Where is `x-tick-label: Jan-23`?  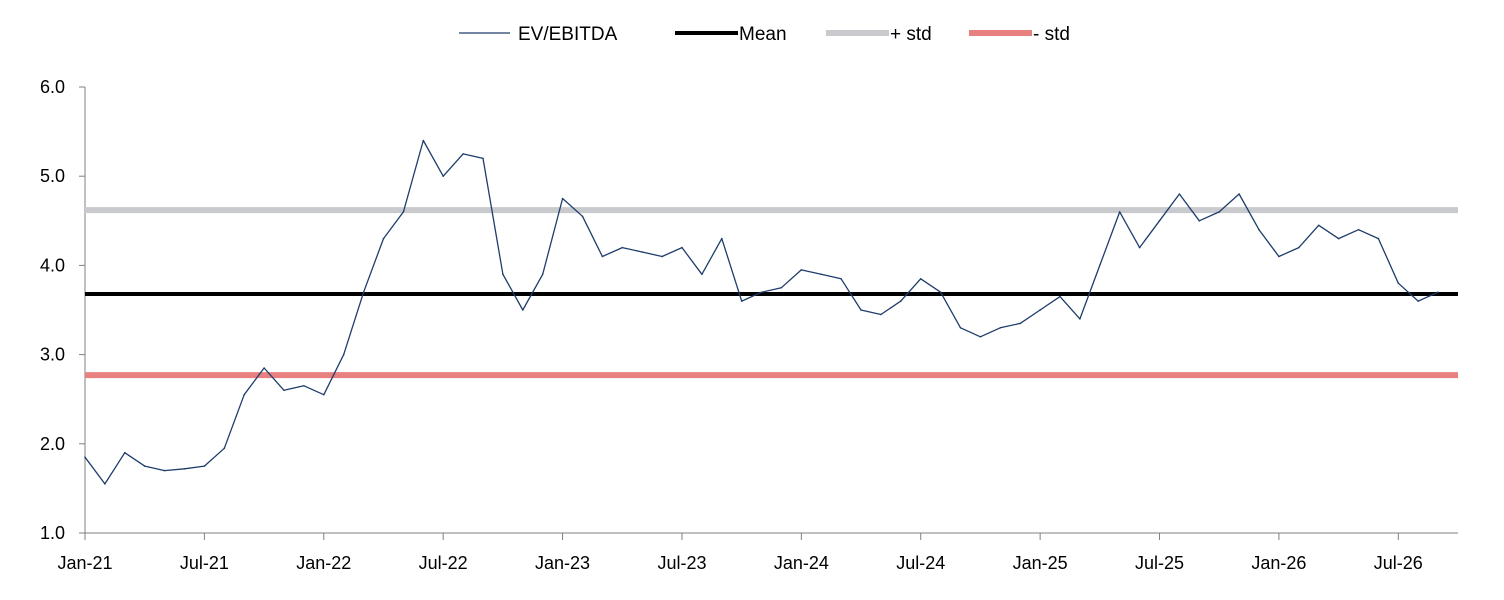
x-tick-label: Jan-23 is located at coordinates (562, 563).